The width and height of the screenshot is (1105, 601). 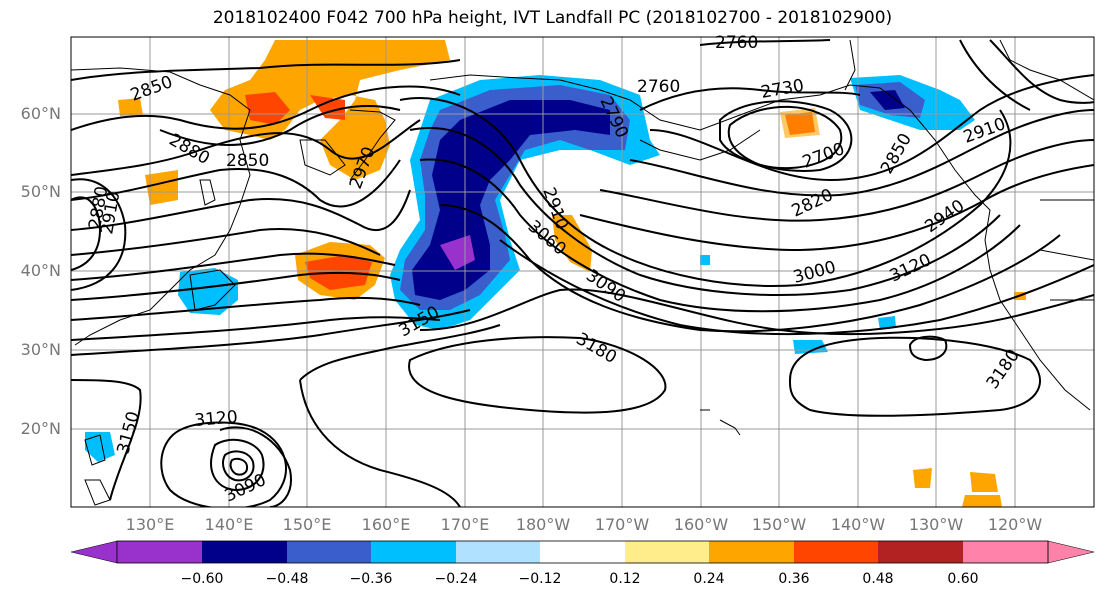 What do you see at coordinates (543, 524) in the screenshot?
I see `lon-label: 180°W` at bounding box center [543, 524].